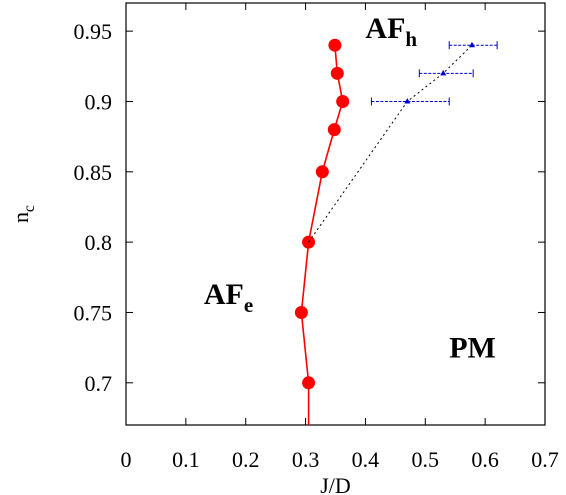 This screenshot has width=566, height=495. I want to click on x-tick-label: 0, so click(126, 459).